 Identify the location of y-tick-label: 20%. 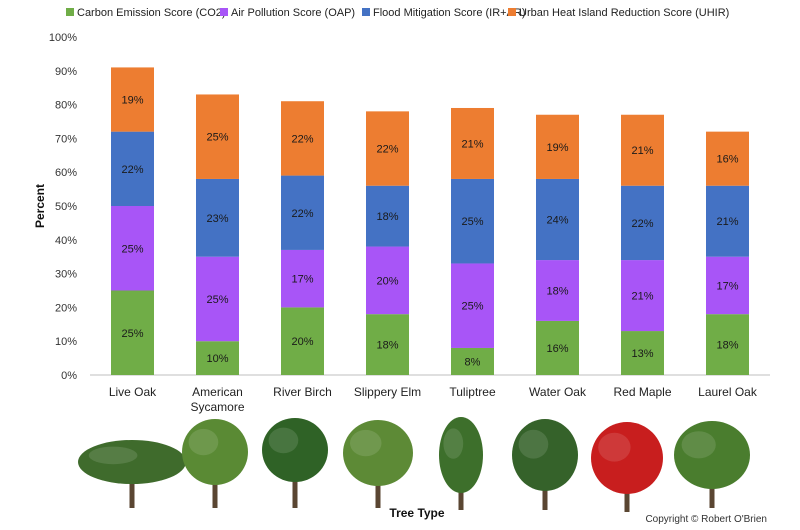
(66, 308).